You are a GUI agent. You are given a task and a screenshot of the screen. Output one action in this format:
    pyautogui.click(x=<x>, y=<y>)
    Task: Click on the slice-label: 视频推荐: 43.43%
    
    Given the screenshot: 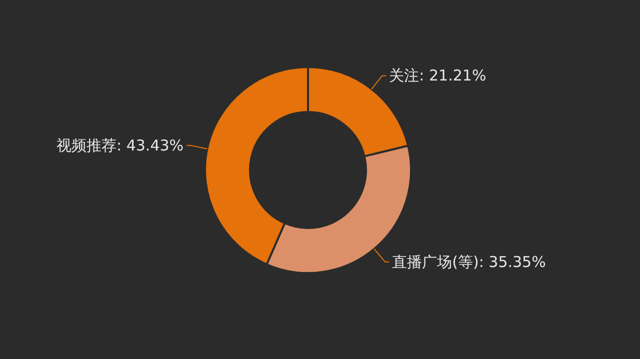 What is the action you would take?
    pyautogui.click(x=120, y=145)
    